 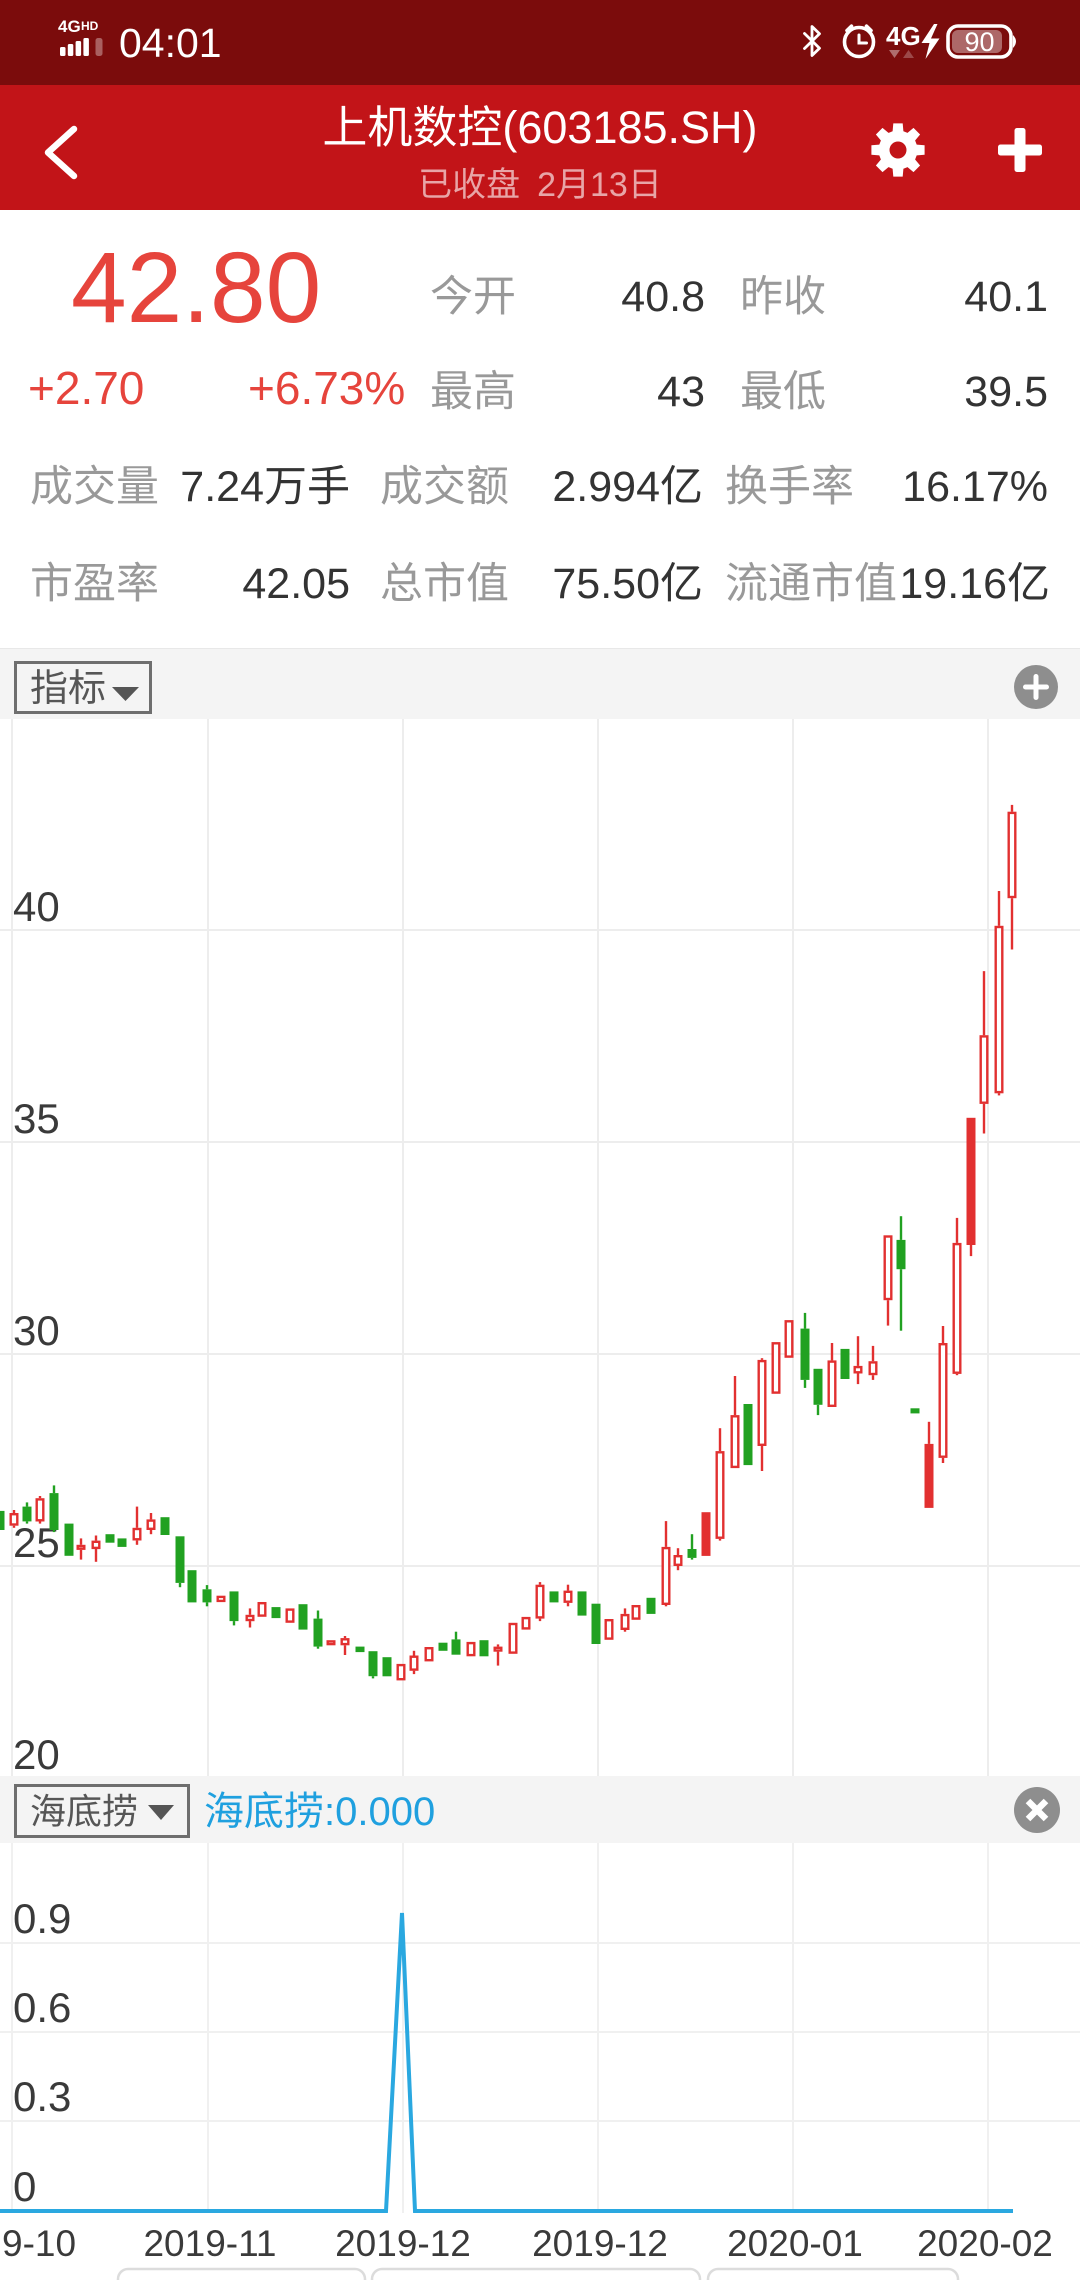 What do you see at coordinates (36, 1118) in the screenshot?
I see `svg-text: 35` at bounding box center [36, 1118].